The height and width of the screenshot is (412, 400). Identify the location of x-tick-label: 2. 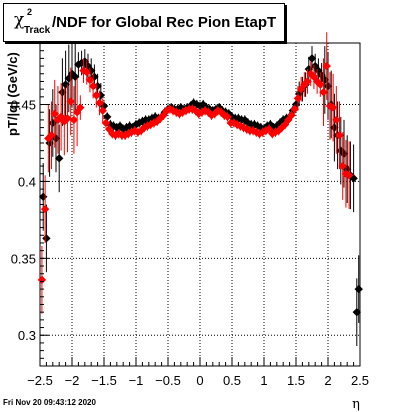
(327, 380).